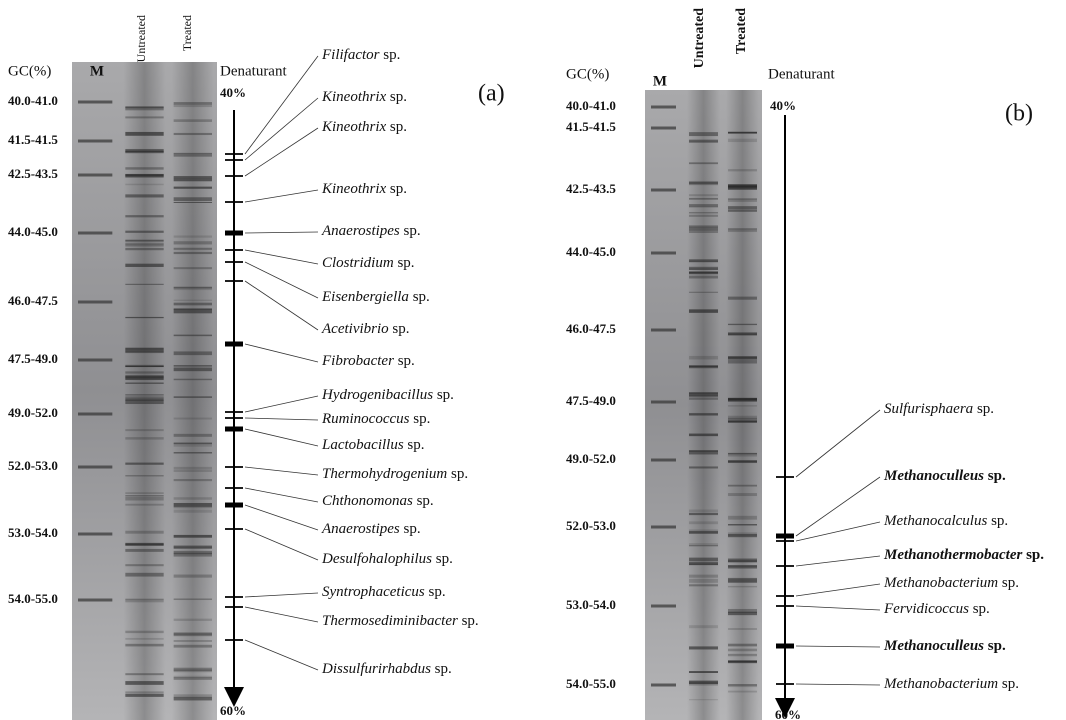 The image size is (1066, 720). I want to click on band-label: Methanothermobacter sp., so click(963, 555).